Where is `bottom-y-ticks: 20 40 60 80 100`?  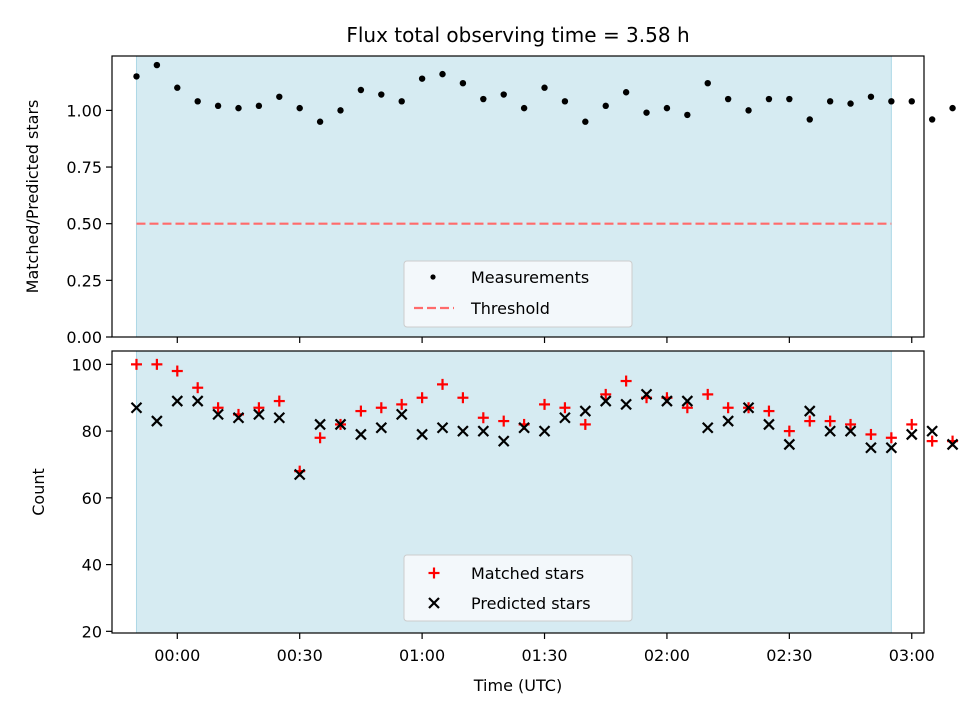 bottom-y-ticks: 20 40 60 80 100 is located at coordinates (91, 498).